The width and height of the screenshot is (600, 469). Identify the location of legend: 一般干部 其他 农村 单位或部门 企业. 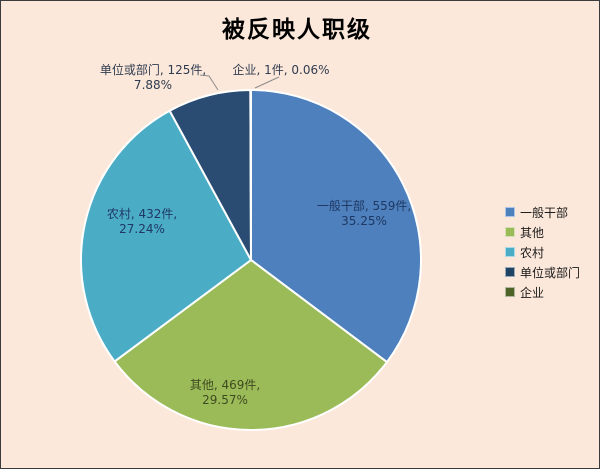
(542, 252).